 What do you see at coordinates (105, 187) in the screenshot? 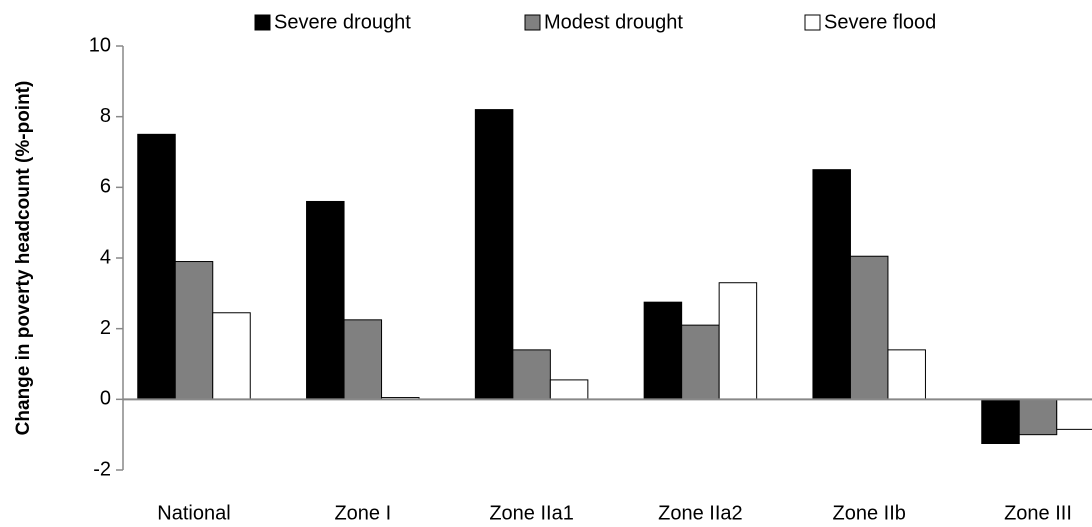
I see `y-tick-label: 6` at bounding box center [105, 187].